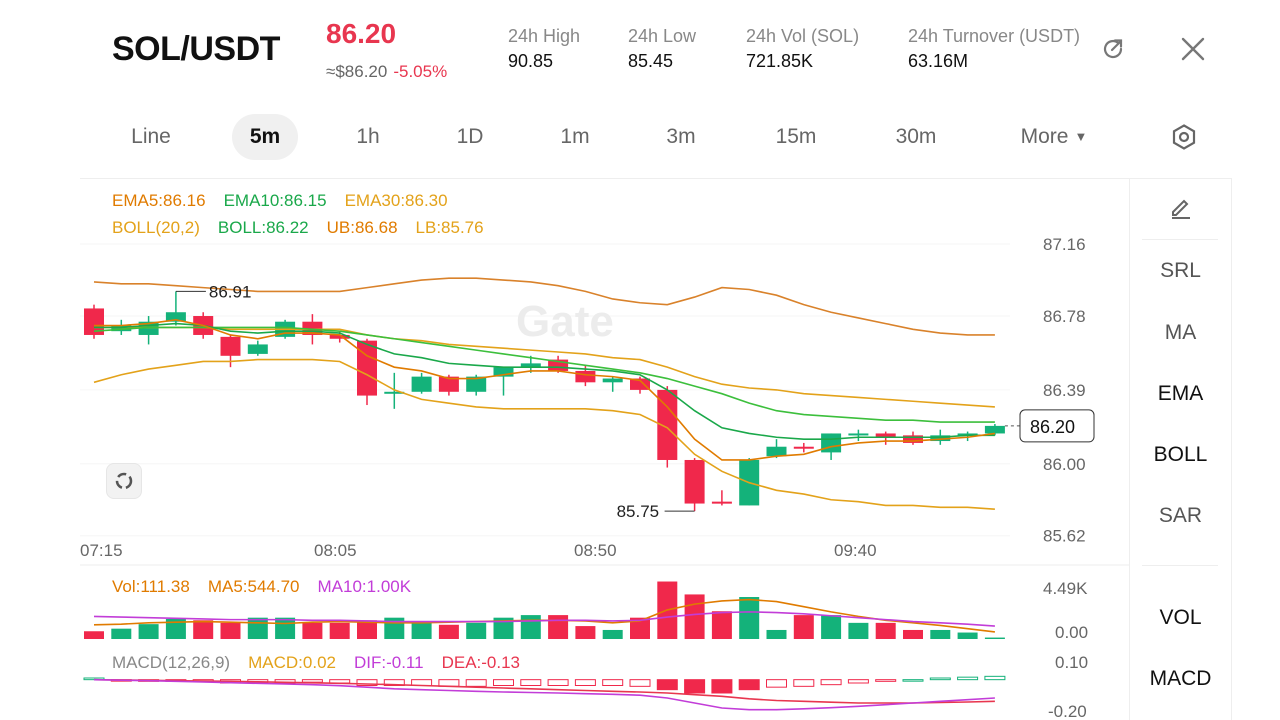 This screenshot has width=1280, height=720. What do you see at coordinates (1044, 136) in the screenshot?
I see `tab-more-label: More` at bounding box center [1044, 136].